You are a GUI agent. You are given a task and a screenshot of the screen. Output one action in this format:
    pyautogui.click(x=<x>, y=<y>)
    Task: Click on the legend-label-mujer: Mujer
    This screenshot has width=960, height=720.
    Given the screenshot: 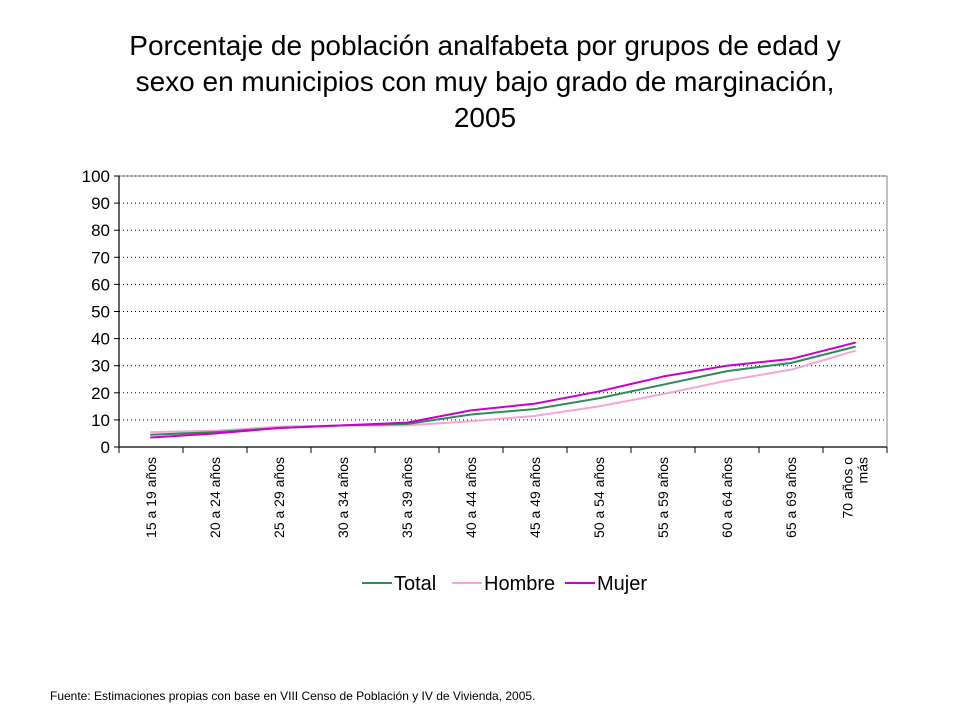 What is the action you would take?
    pyautogui.click(x=622, y=584)
    